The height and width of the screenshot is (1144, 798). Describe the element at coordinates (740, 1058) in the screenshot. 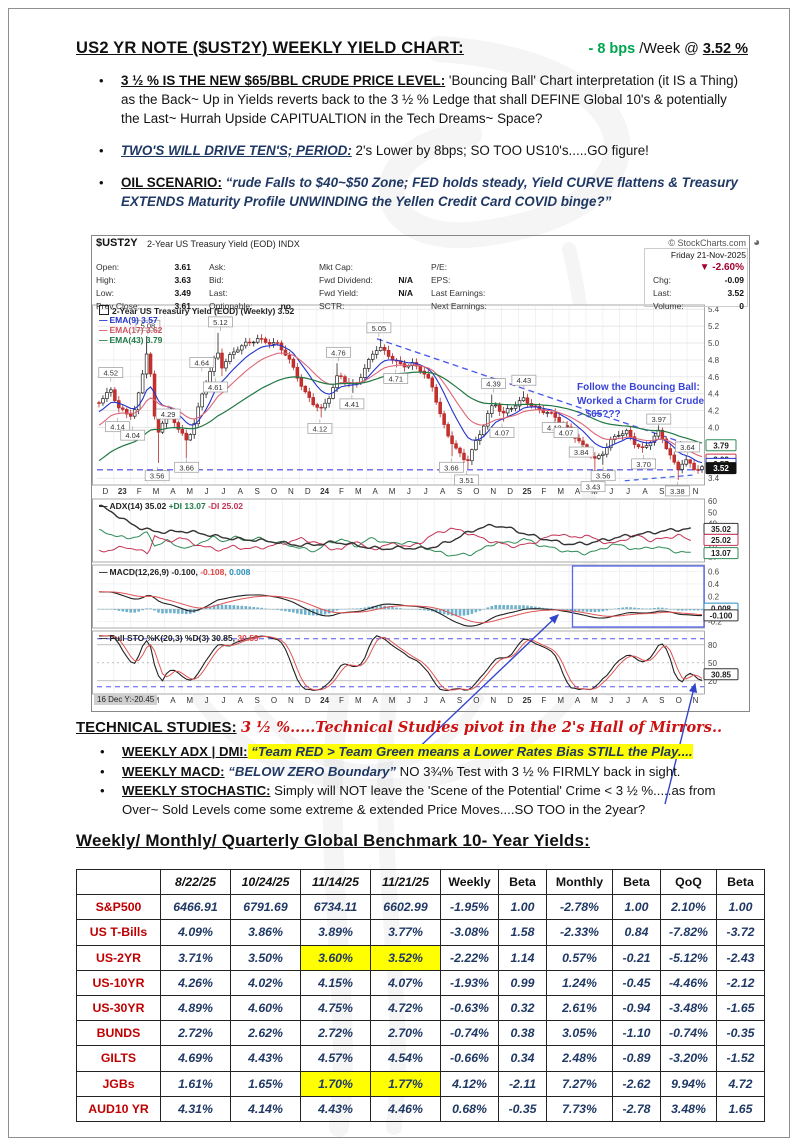

I see `table-cell: -1.52` at that location.